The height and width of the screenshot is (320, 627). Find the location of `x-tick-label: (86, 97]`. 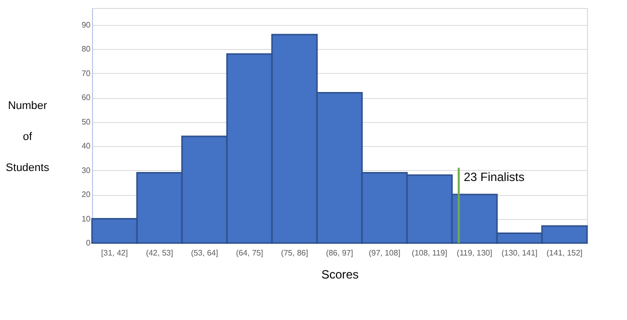

x-tick-label: (86, 97] is located at coordinates (340, 253).